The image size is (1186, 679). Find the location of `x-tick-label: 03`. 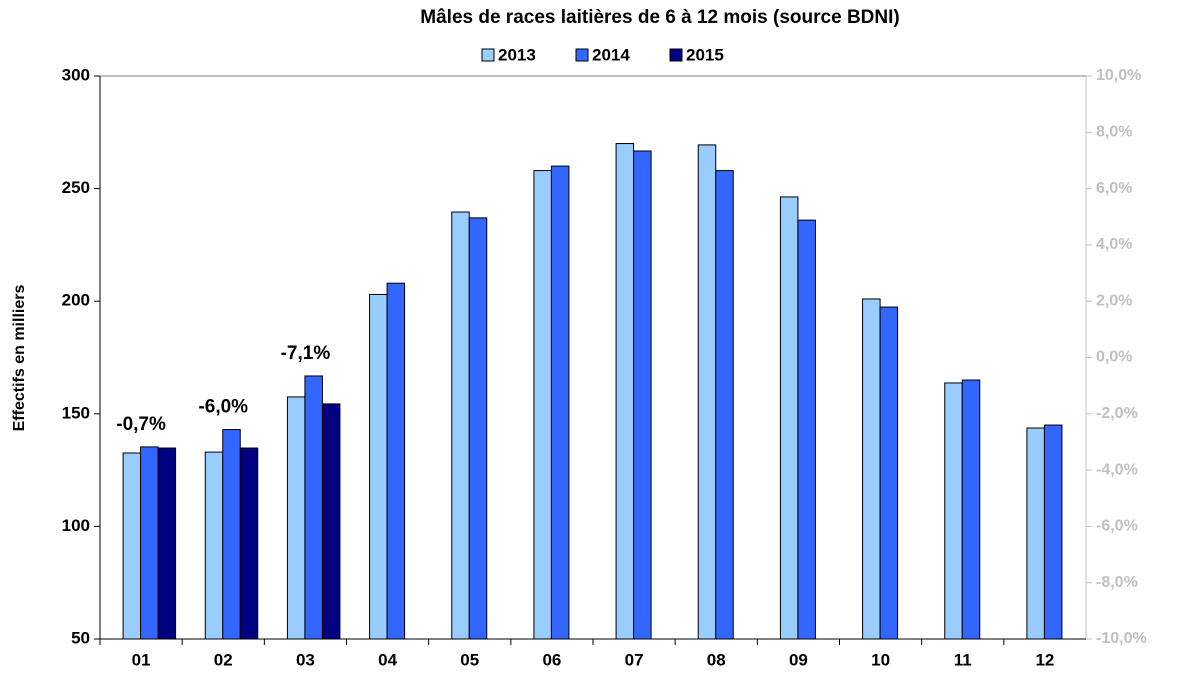

x-tick-label: 03 is located at coordinates (305, 659).